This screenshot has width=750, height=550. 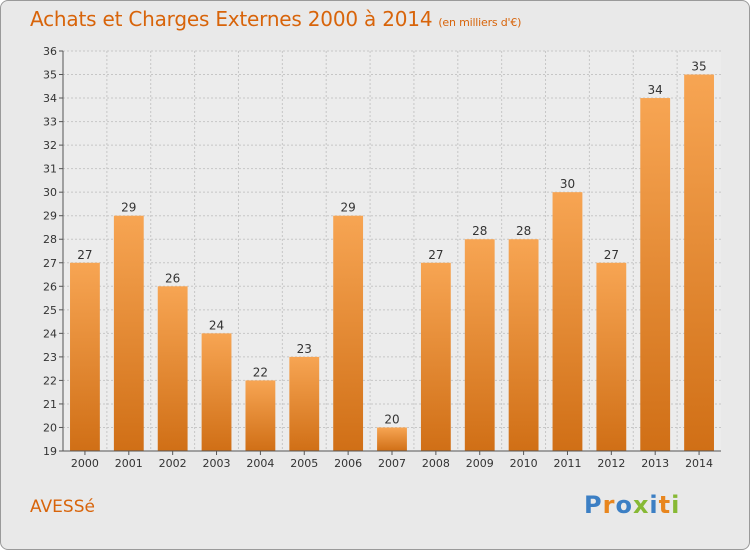 What do you see at coordinates (698, 67) in the screenshot?
I see `data-label-2014: 35` at bounding box center [698, 67].